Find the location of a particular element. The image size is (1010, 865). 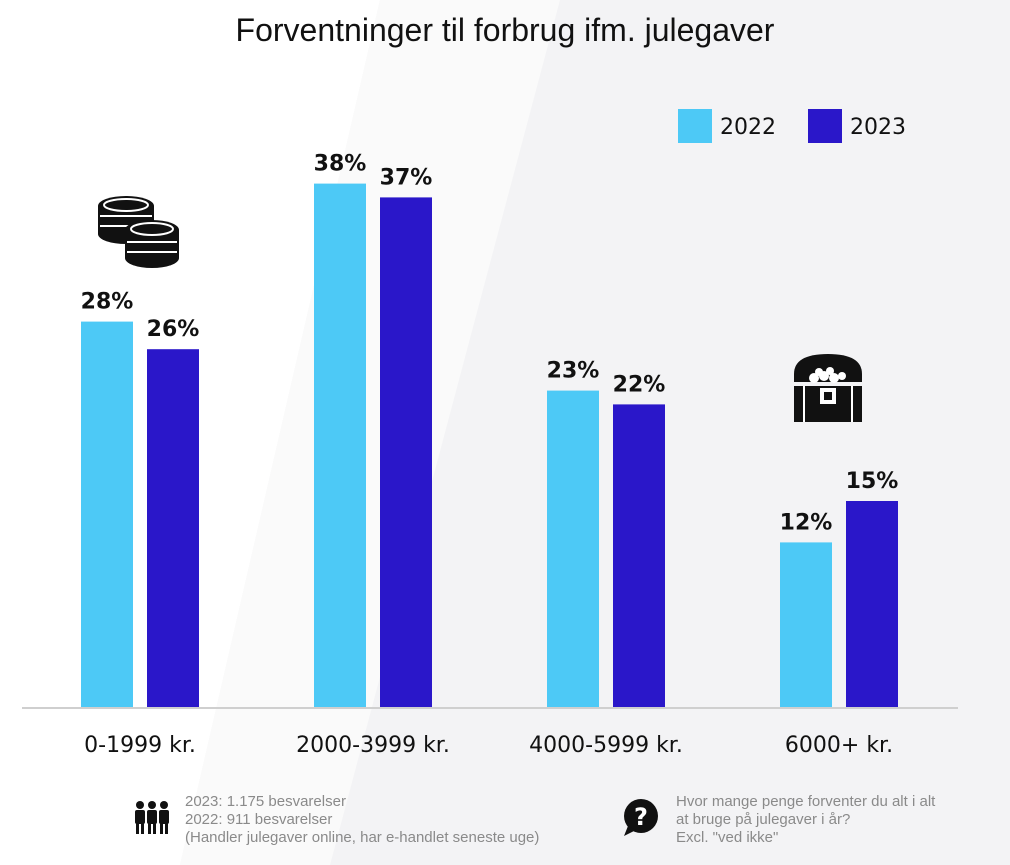

legend: 2022 2023 is located at coordinates (792, 126).